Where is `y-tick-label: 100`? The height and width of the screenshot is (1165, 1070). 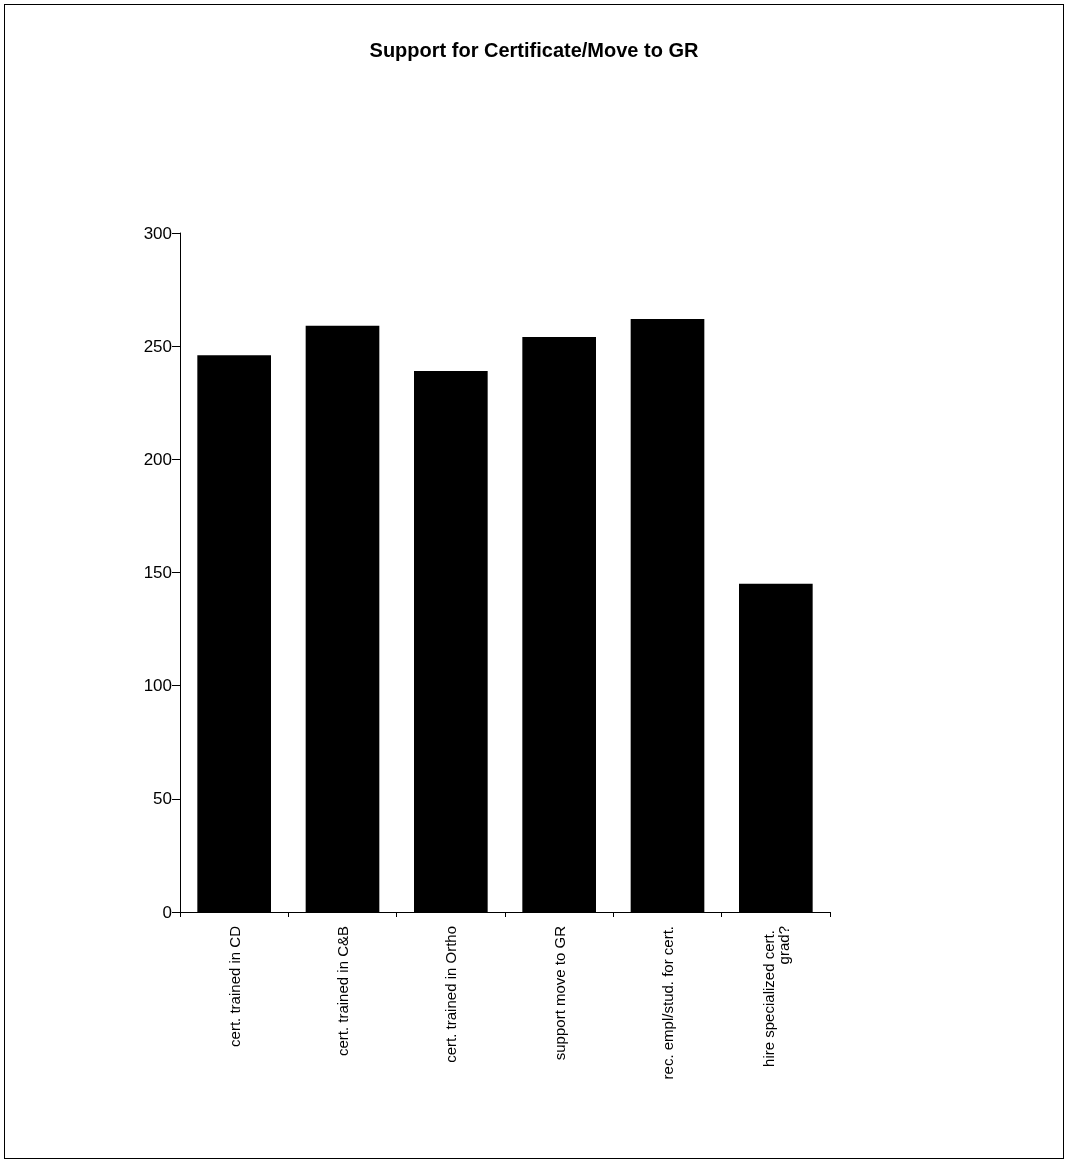
y-tick-label: 100 is located at coordinates (157, 686).